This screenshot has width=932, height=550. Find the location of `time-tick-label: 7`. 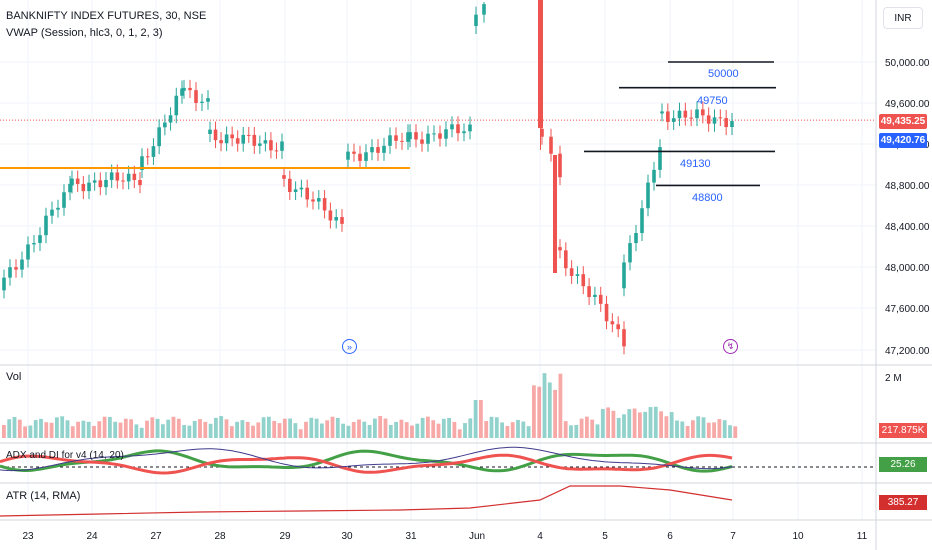

time-tick-label: 7 is located at coordinates (733, 536).